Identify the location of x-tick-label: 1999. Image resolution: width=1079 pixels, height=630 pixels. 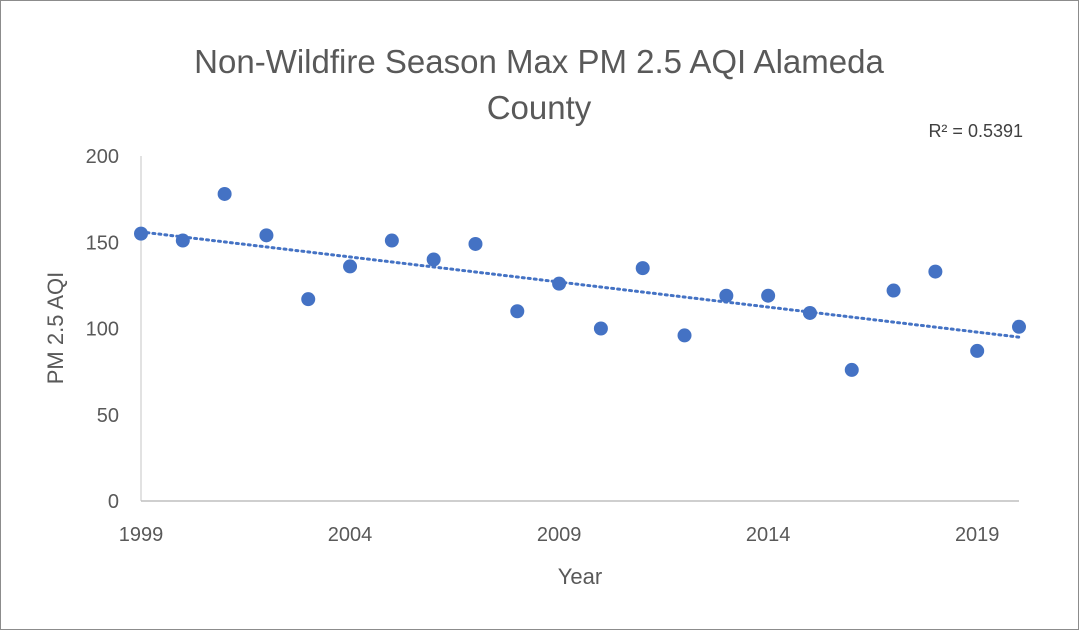
(141, 535).